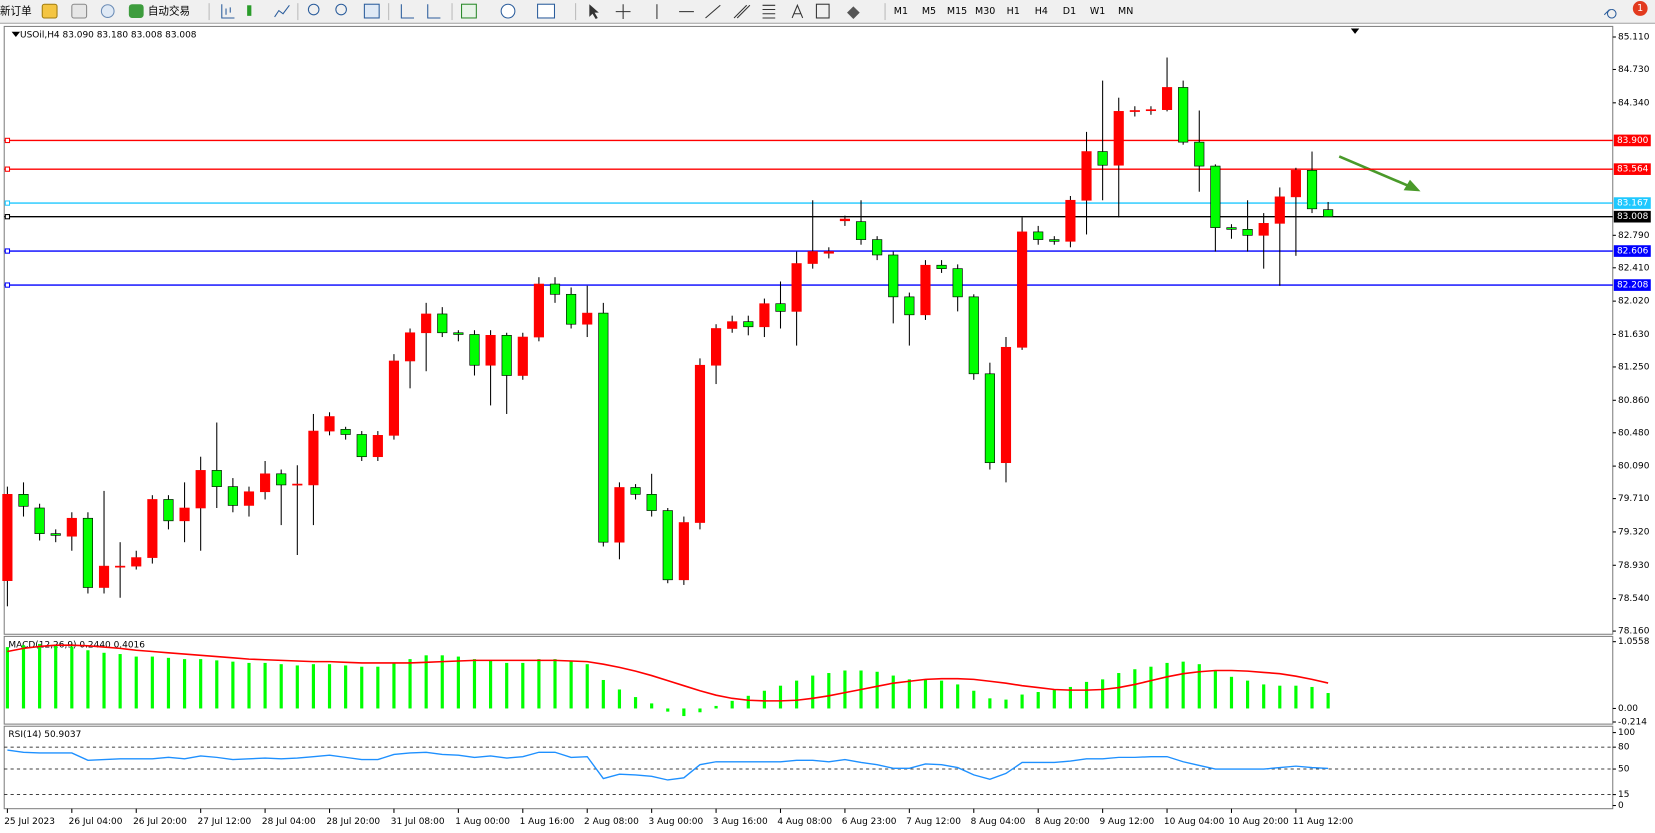 The height and width of the screenshot is (833, 1655). What do you see at coordinates (1069, 11) in the screenshot?
I see `timeframe-button: D1` at bounding box center [1069, 11].